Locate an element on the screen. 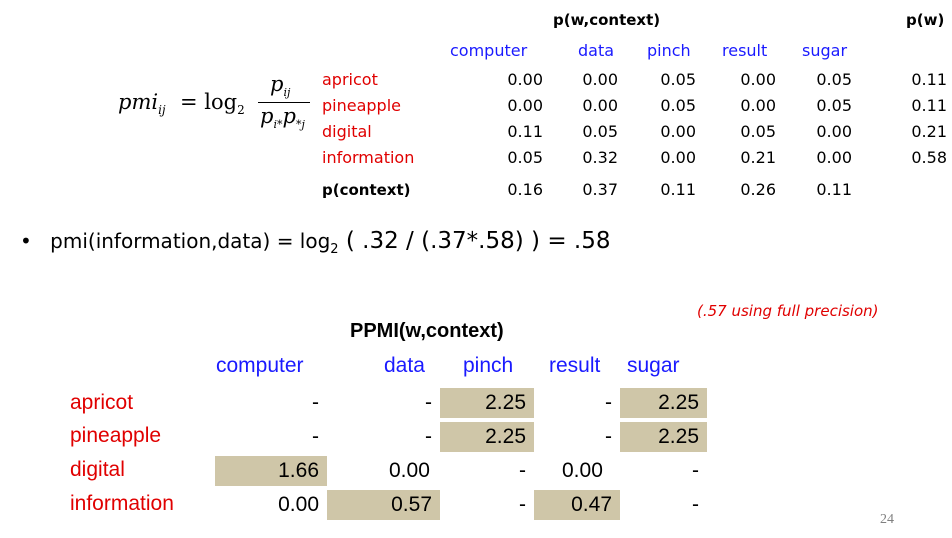 The image size is (952, 538). pcontext-value: 0.26 is located at coordinates (758, 189).